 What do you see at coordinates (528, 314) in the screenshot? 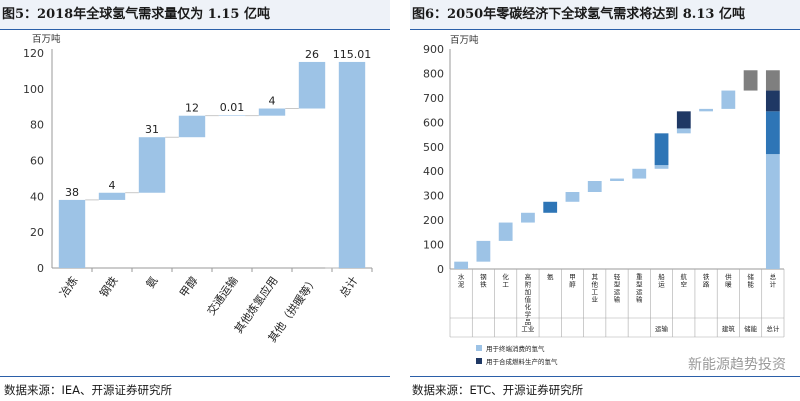
I see `right-category-label-3-char-5: 学` at bounding box center [528, 314].